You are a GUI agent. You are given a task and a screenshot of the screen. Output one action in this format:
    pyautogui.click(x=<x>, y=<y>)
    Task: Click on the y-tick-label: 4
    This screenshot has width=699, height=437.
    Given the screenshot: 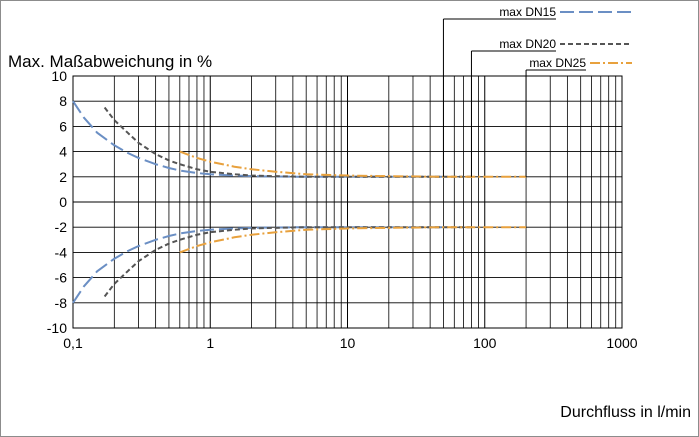 What is the action you would take?
    pyautogui.click(x=63, y=152)
    